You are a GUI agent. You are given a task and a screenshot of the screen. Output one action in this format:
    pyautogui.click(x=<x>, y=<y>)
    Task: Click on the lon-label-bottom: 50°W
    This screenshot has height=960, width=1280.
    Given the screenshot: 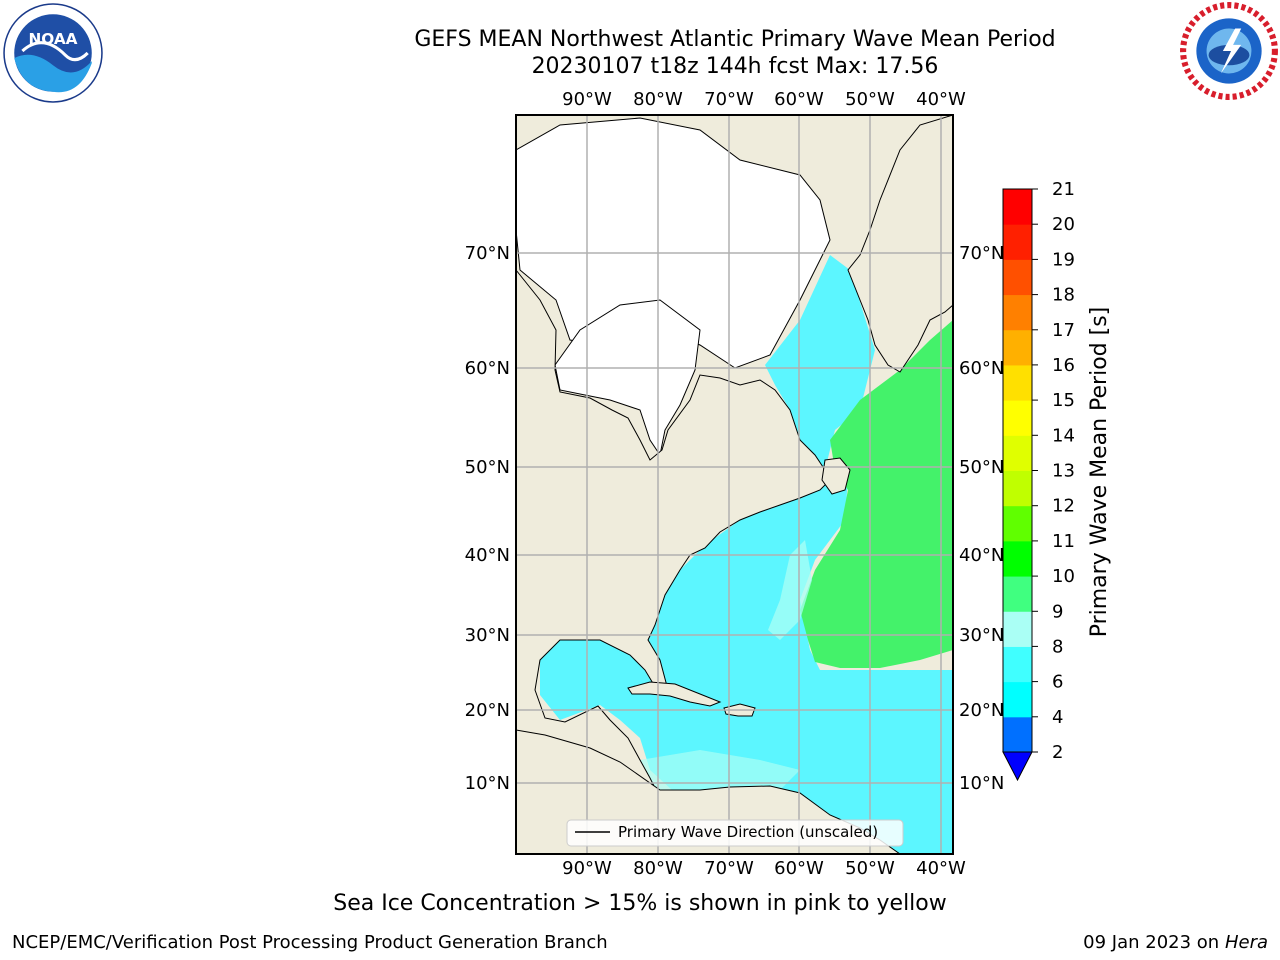 What is the action you would take?
    pyautogui.click(x=870, y=868)
    